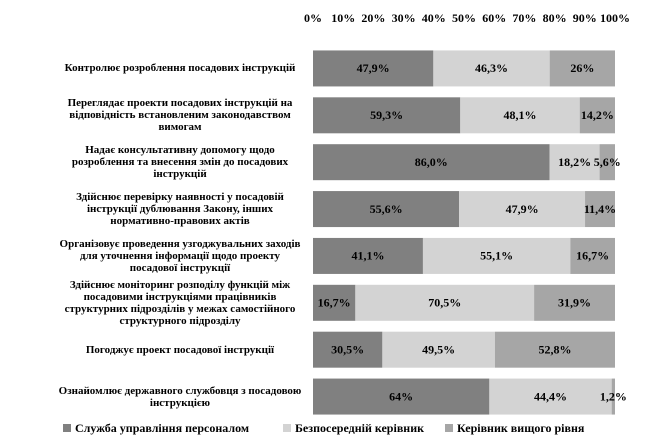  Describe the element at coordinates (313, 18) in the screenshot. I see `x-tick-label: 0%` at that location.